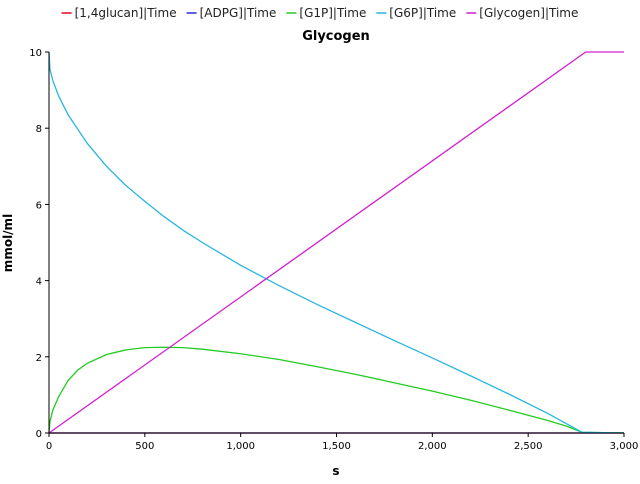  What do you see at coordinates (8, 243) in the screenshot?
I see `y-axis-label: mmol/ml` at bounding box center [8, 243].